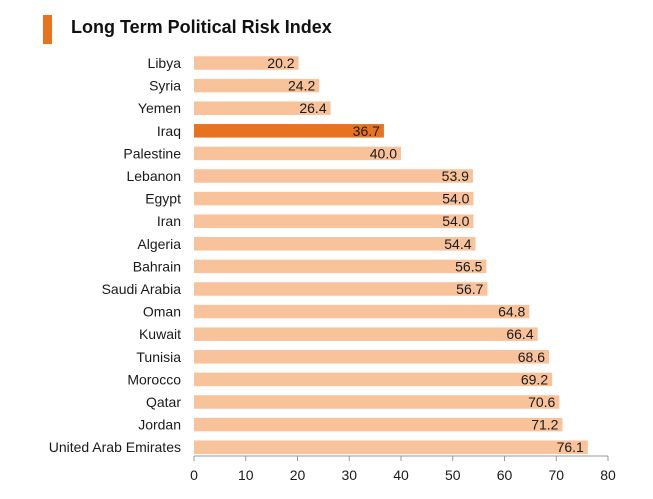 This screenshot has height=499, width=653. What do you see at coordinates (505, 475) in the screenshot?
I see `x-tick-label: 60` at bounding box center [505, 475].